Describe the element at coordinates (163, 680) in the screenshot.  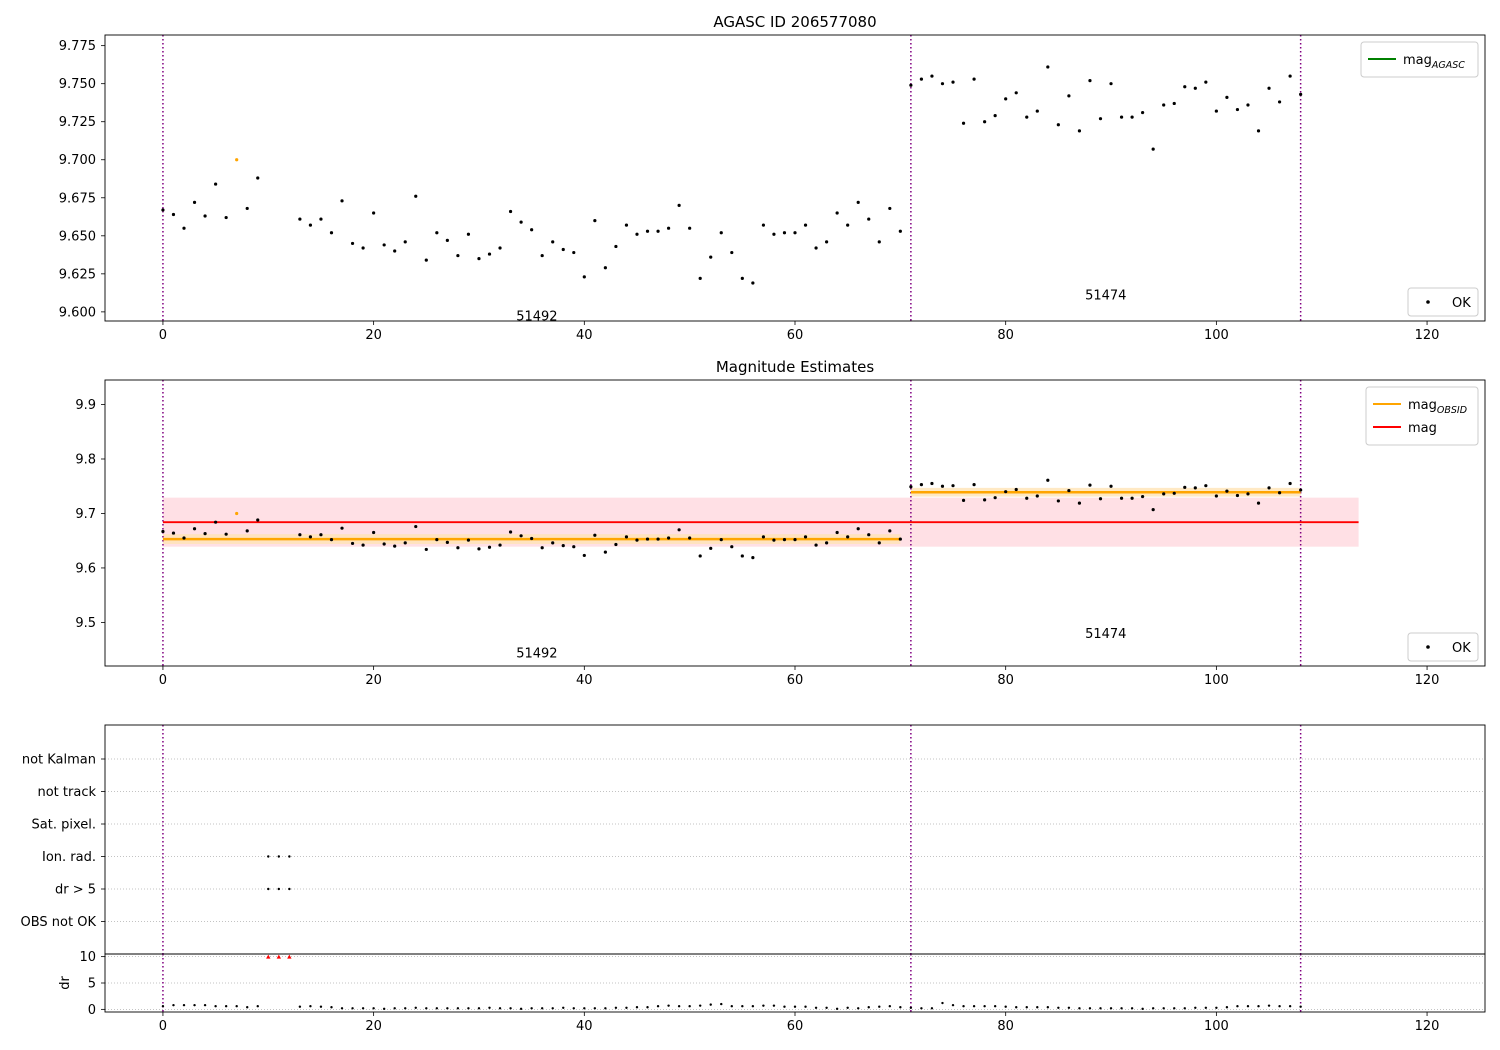
I see `x-tick-label: 0` at that location.